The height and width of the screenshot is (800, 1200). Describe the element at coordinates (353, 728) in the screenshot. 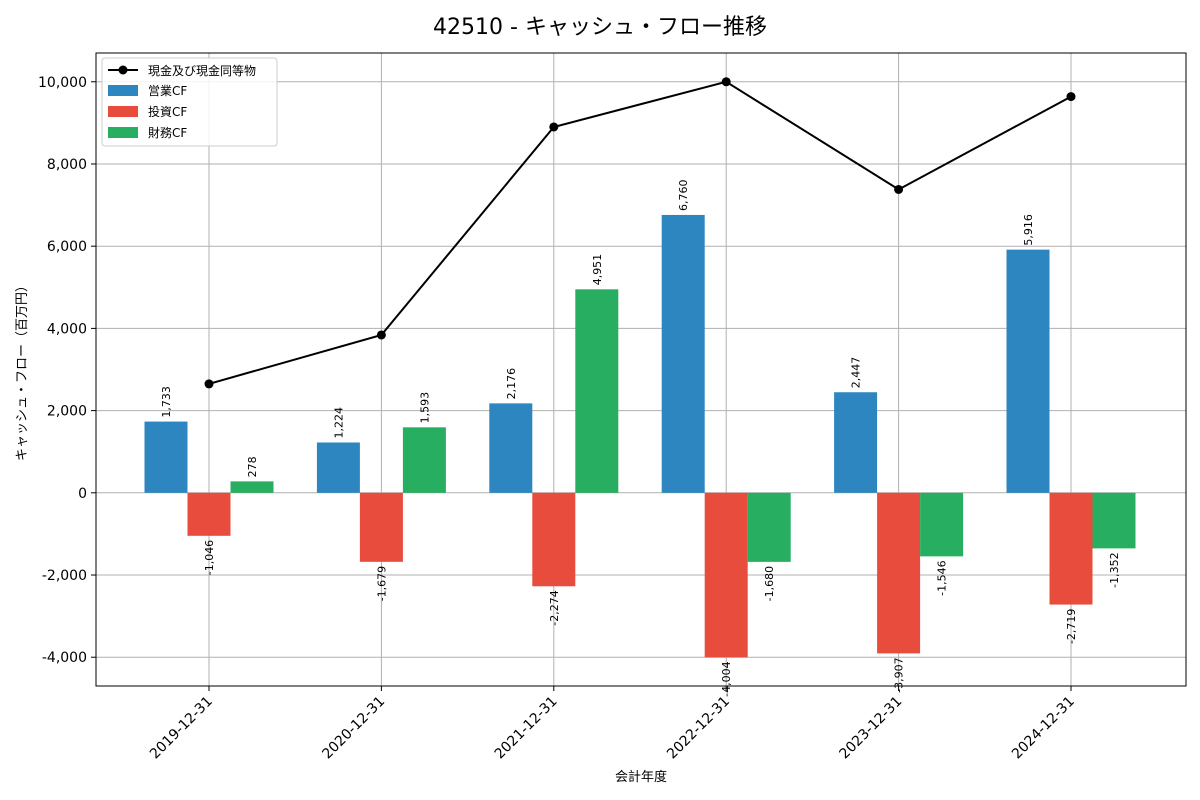

I see `x-tick-label: 2020-12-31` at that location.